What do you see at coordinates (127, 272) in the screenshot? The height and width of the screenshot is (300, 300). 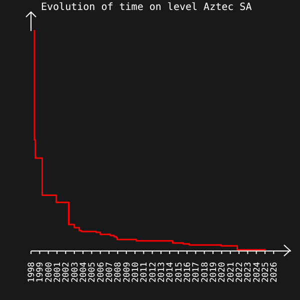 I see `x-tick-label: 2009` at bounding box center [127, 272].